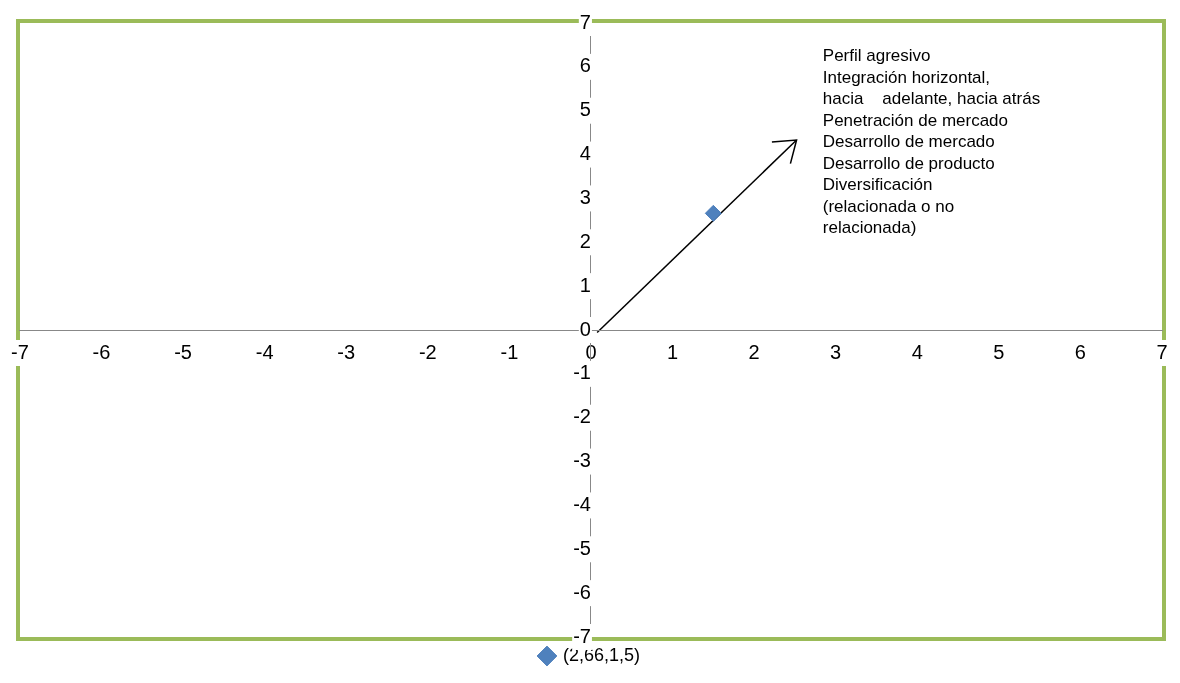 Image resolution: width=1180 pixels, height=683 pixels. What do you see at coordinates (19, 351) in the screenshot?
I see `x-tick-label: -7` at bounding box center [19, 351].